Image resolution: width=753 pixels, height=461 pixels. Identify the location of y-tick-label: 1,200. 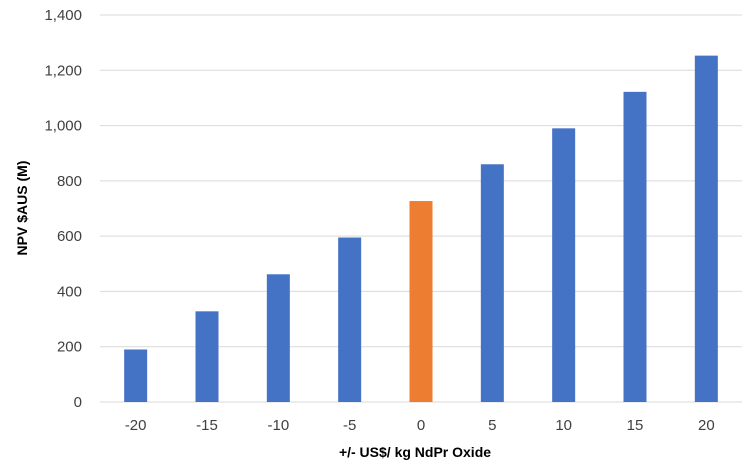
(63, 70).